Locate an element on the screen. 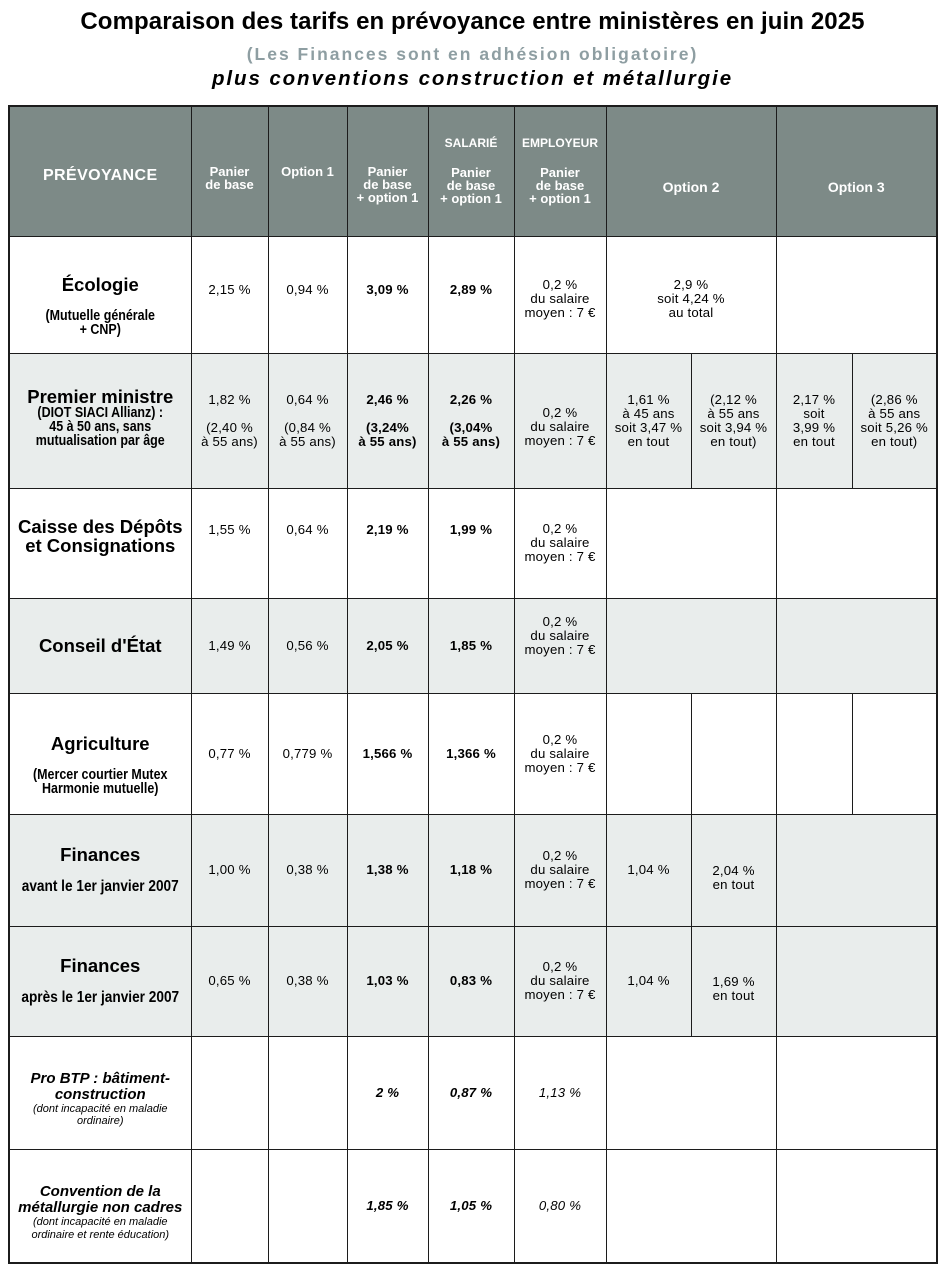 Image resolution: width=940 pixels, height=1270 pixels. row-label-finances-apres-2007: Finances après le 1er janvier 2007 is located at coordinates (100, 981).